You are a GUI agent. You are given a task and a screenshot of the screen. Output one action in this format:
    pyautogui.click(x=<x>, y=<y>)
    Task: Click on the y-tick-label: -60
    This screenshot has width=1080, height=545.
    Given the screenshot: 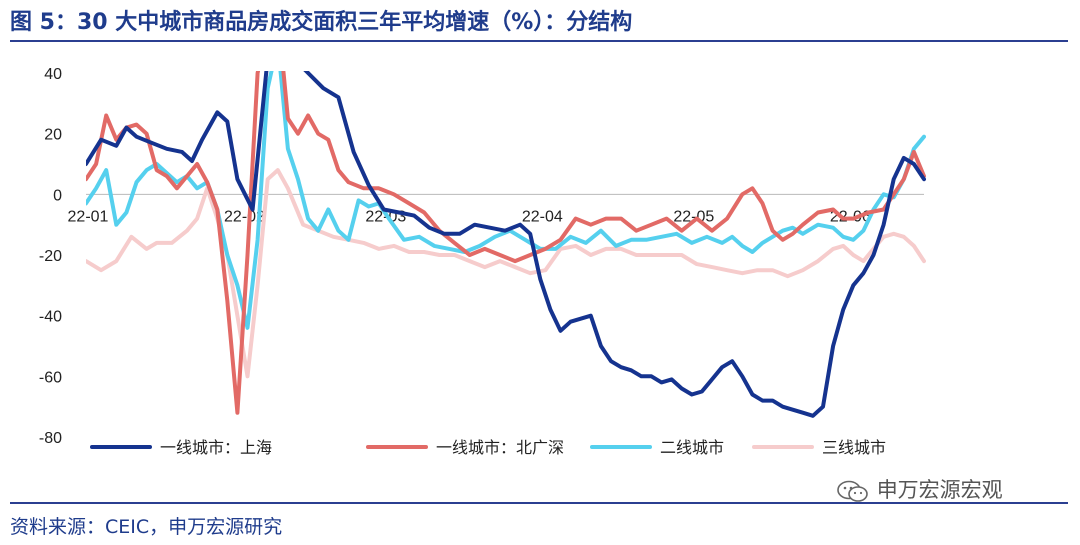 What is the action you would take?
    pyautogui.click(x=50, y=377)
    